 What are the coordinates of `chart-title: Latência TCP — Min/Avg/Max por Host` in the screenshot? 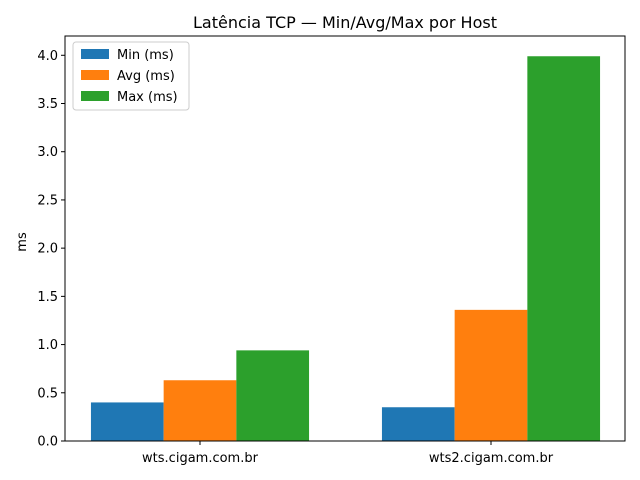 It's located at (345, 22).